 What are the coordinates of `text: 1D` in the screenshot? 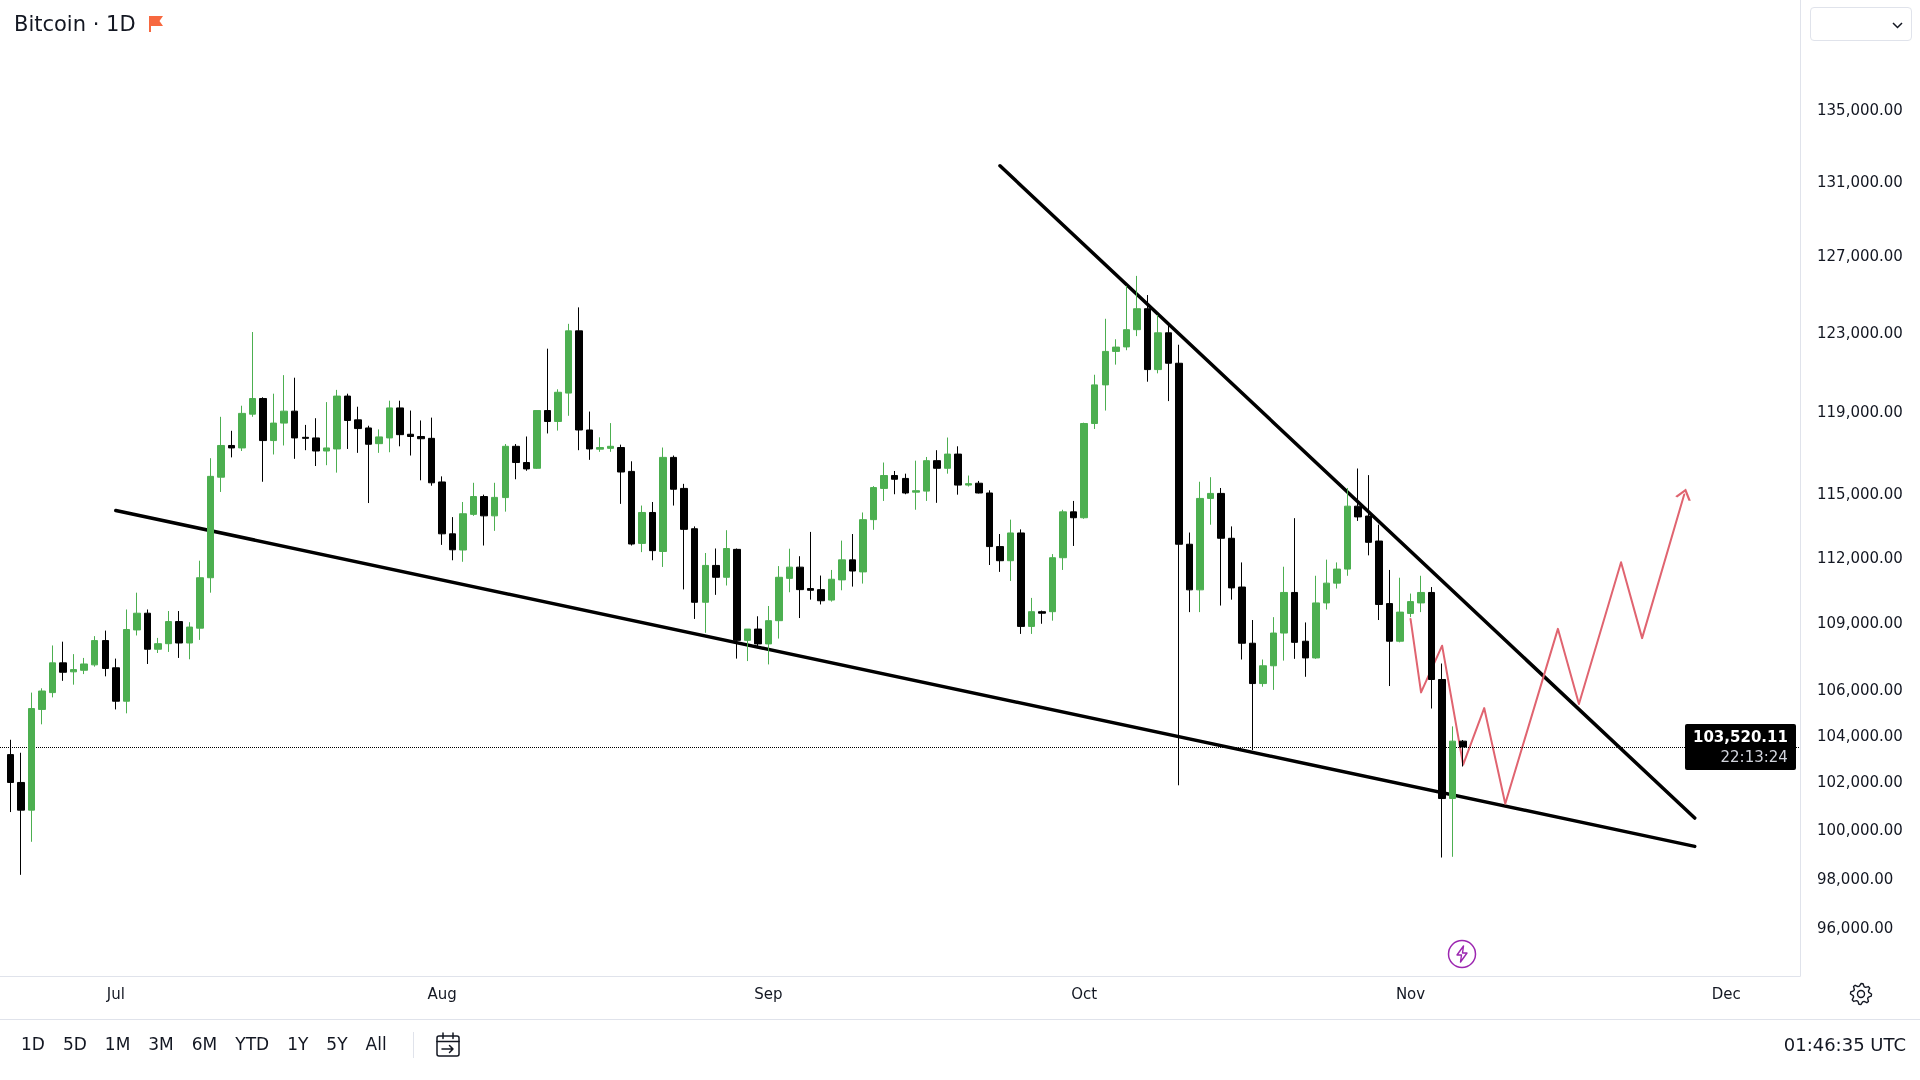 It's located at (33, 1044).